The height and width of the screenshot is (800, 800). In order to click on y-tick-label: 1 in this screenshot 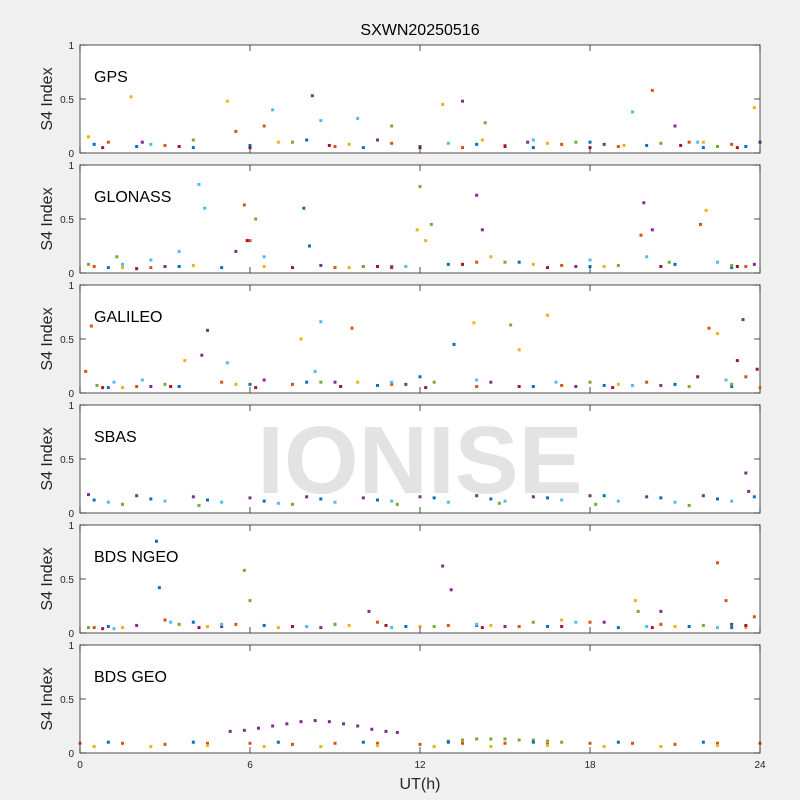, I will do `click(71, 46)`.